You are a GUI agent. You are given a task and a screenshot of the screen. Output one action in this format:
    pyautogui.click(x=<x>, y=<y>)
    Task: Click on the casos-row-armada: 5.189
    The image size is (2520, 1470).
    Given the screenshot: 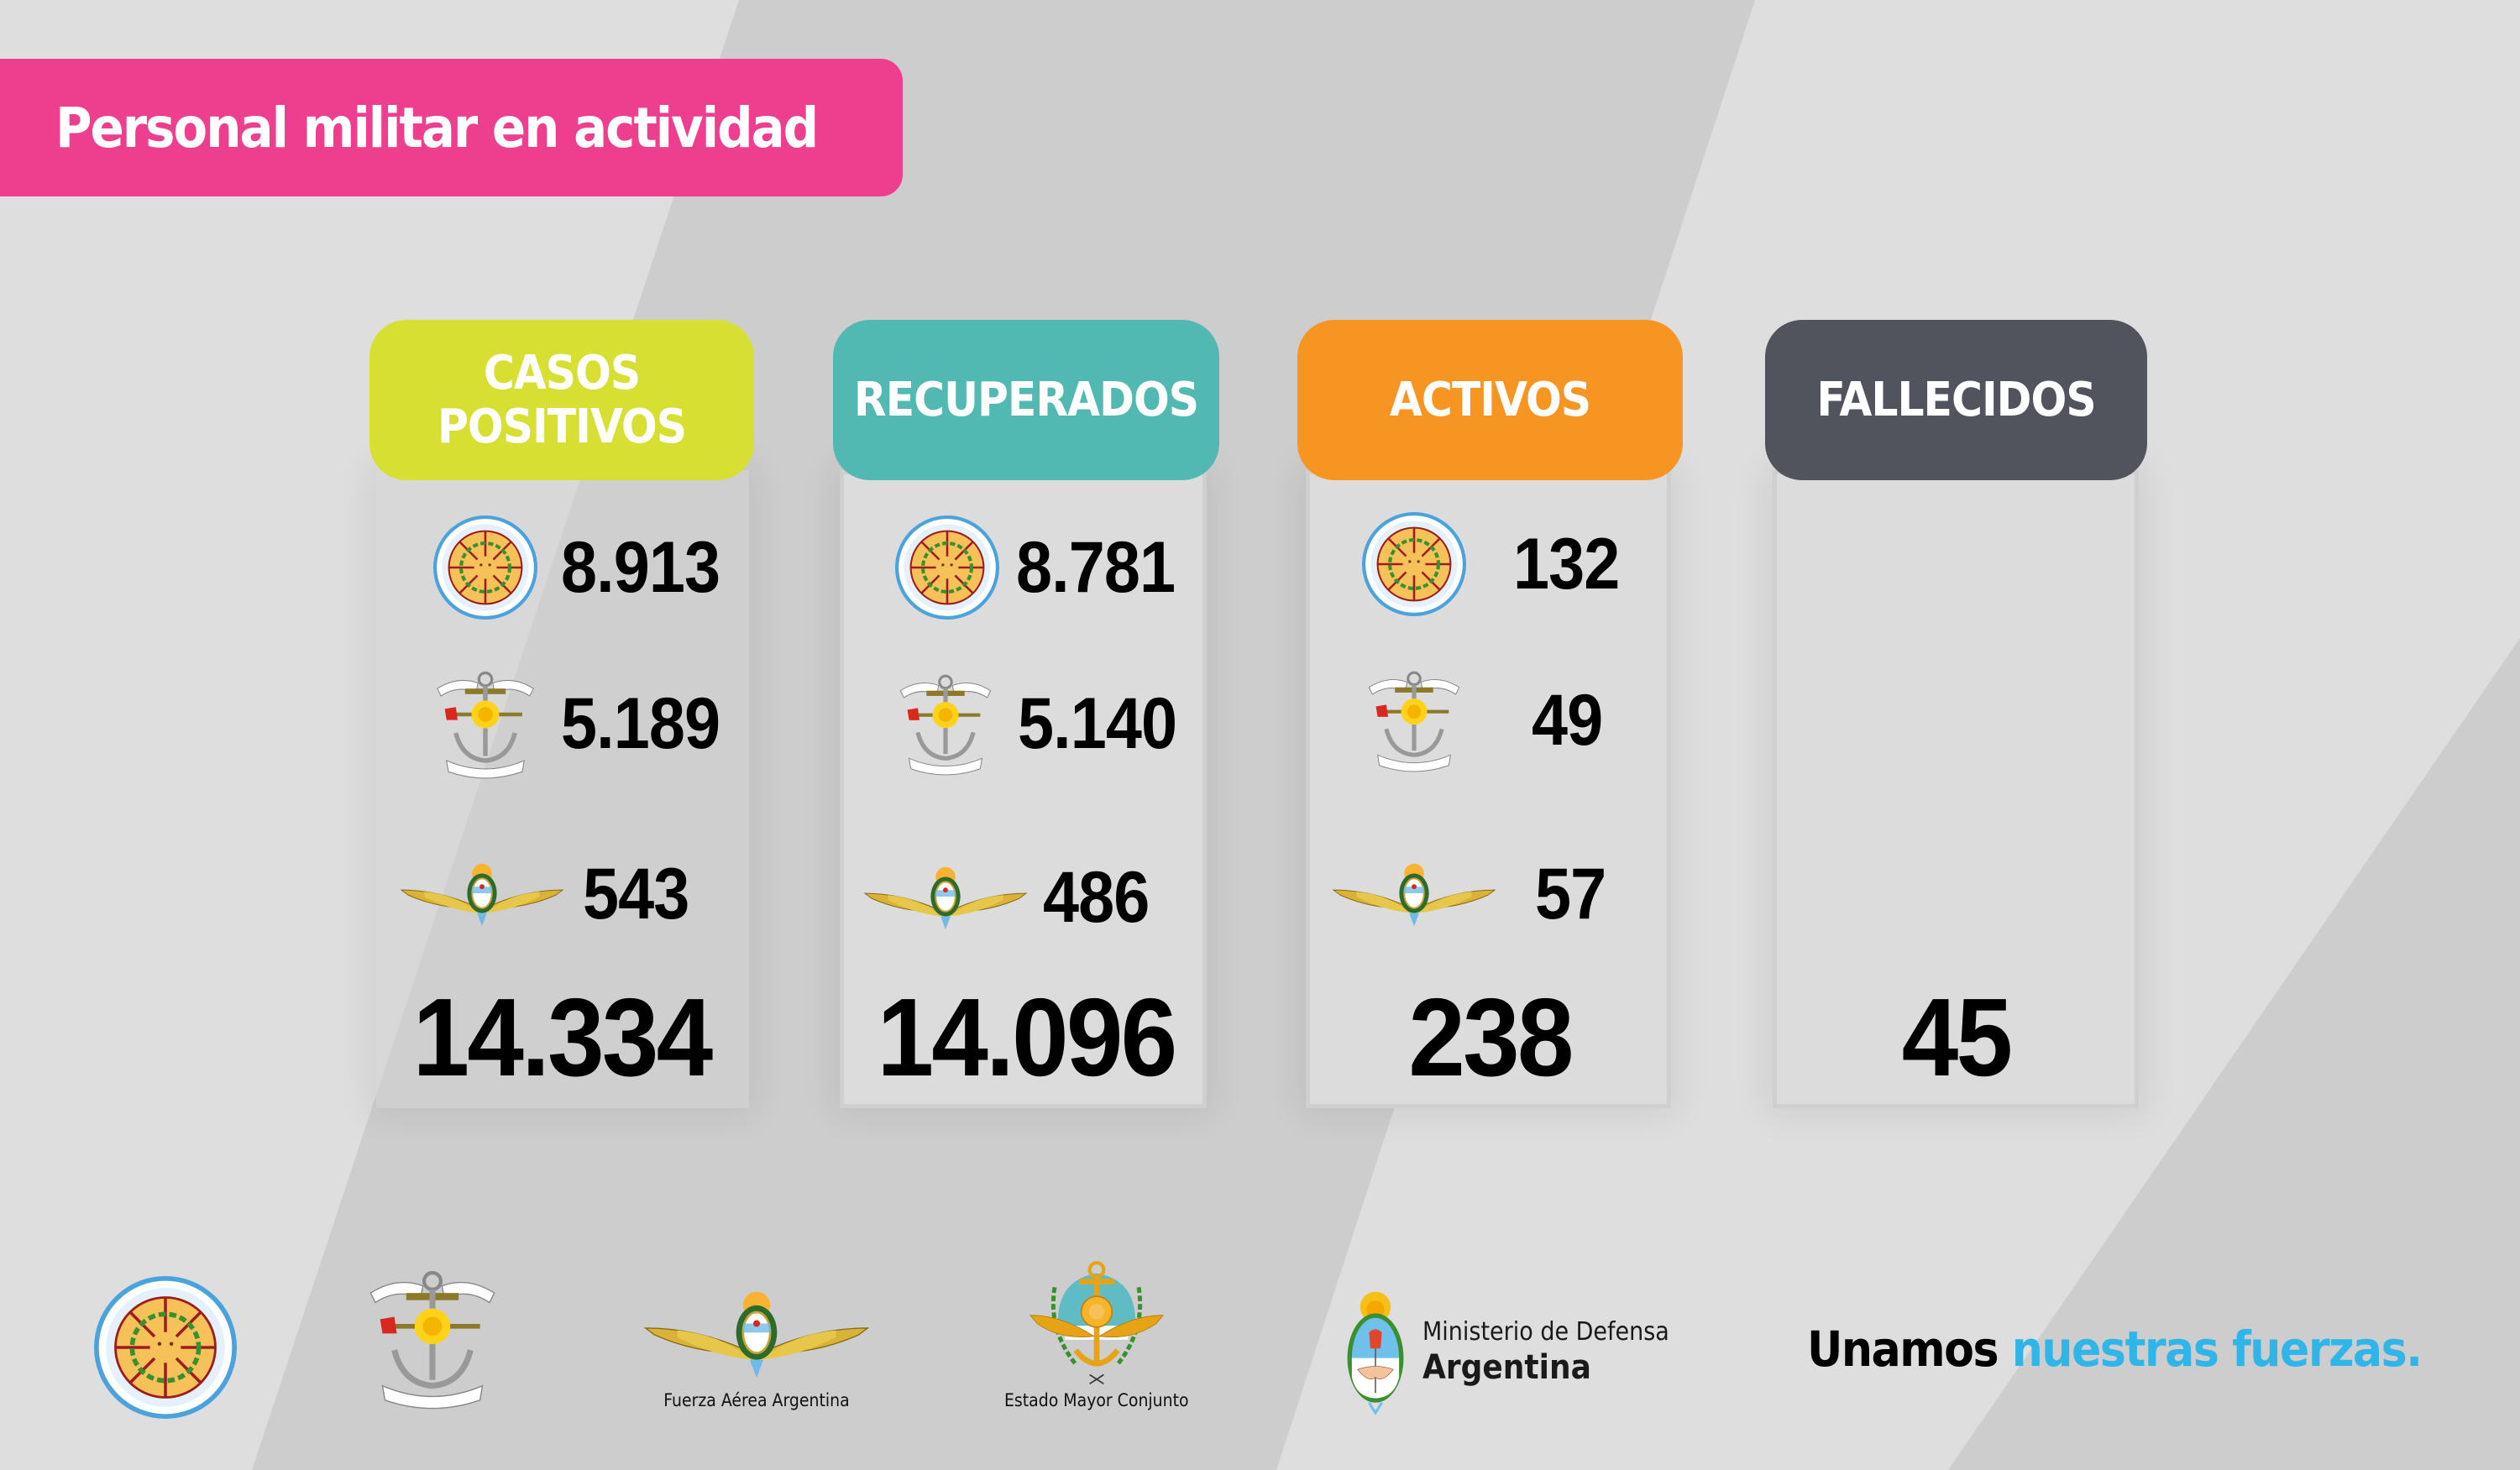 What is the action you would take?
    pyautogui.click(x=583, y=723)
    